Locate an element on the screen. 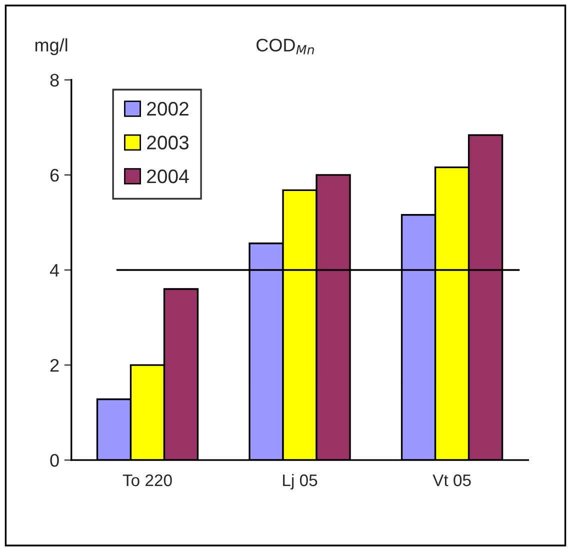  y-tick-label: 8 is located at coordinates (54, 80).